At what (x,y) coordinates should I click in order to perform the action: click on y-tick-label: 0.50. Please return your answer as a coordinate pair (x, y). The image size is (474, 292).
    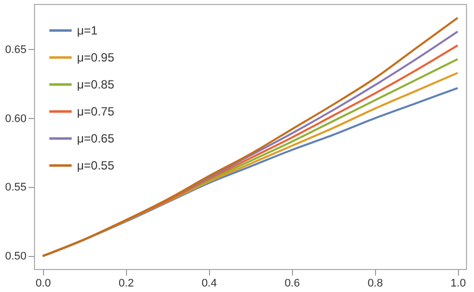
    Looking at the image, I should click on (15, 256).